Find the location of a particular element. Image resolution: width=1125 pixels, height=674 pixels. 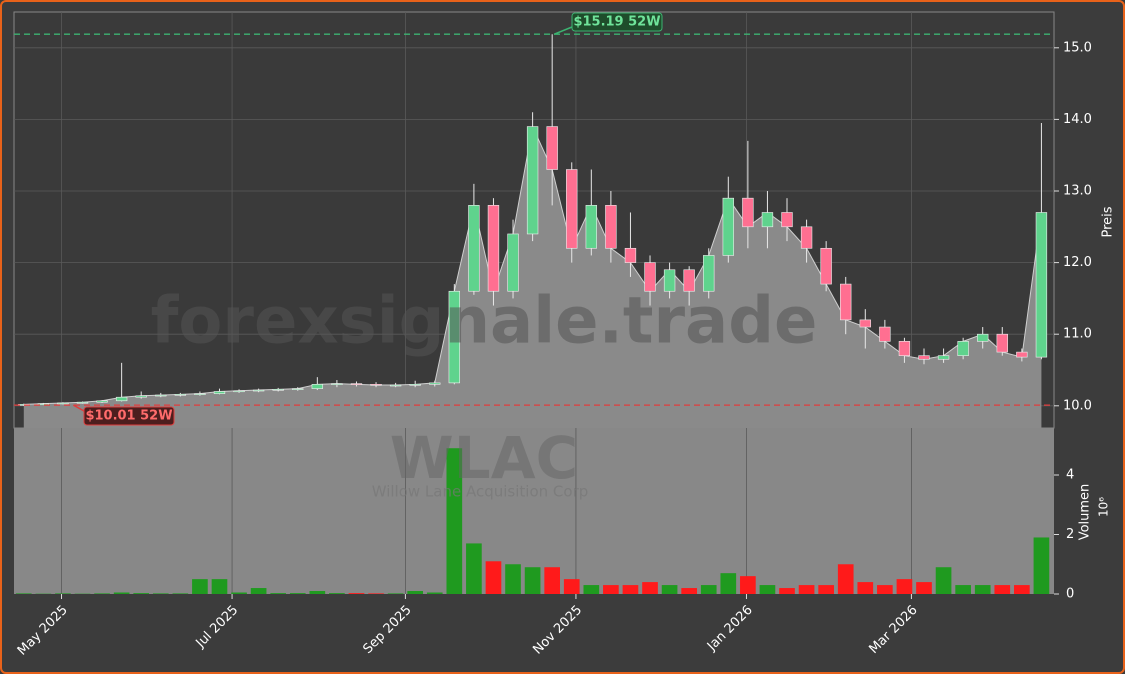

x-tick-label: Jul 2025 is located at coordinates (217, 627).